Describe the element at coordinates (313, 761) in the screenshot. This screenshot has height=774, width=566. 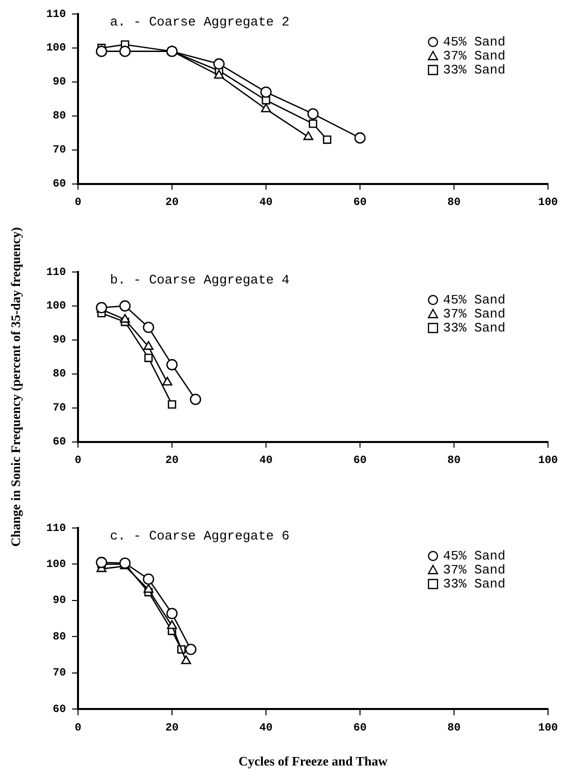
I see `x-axis-title: Cycles of Freeze and Thaw` at that location.